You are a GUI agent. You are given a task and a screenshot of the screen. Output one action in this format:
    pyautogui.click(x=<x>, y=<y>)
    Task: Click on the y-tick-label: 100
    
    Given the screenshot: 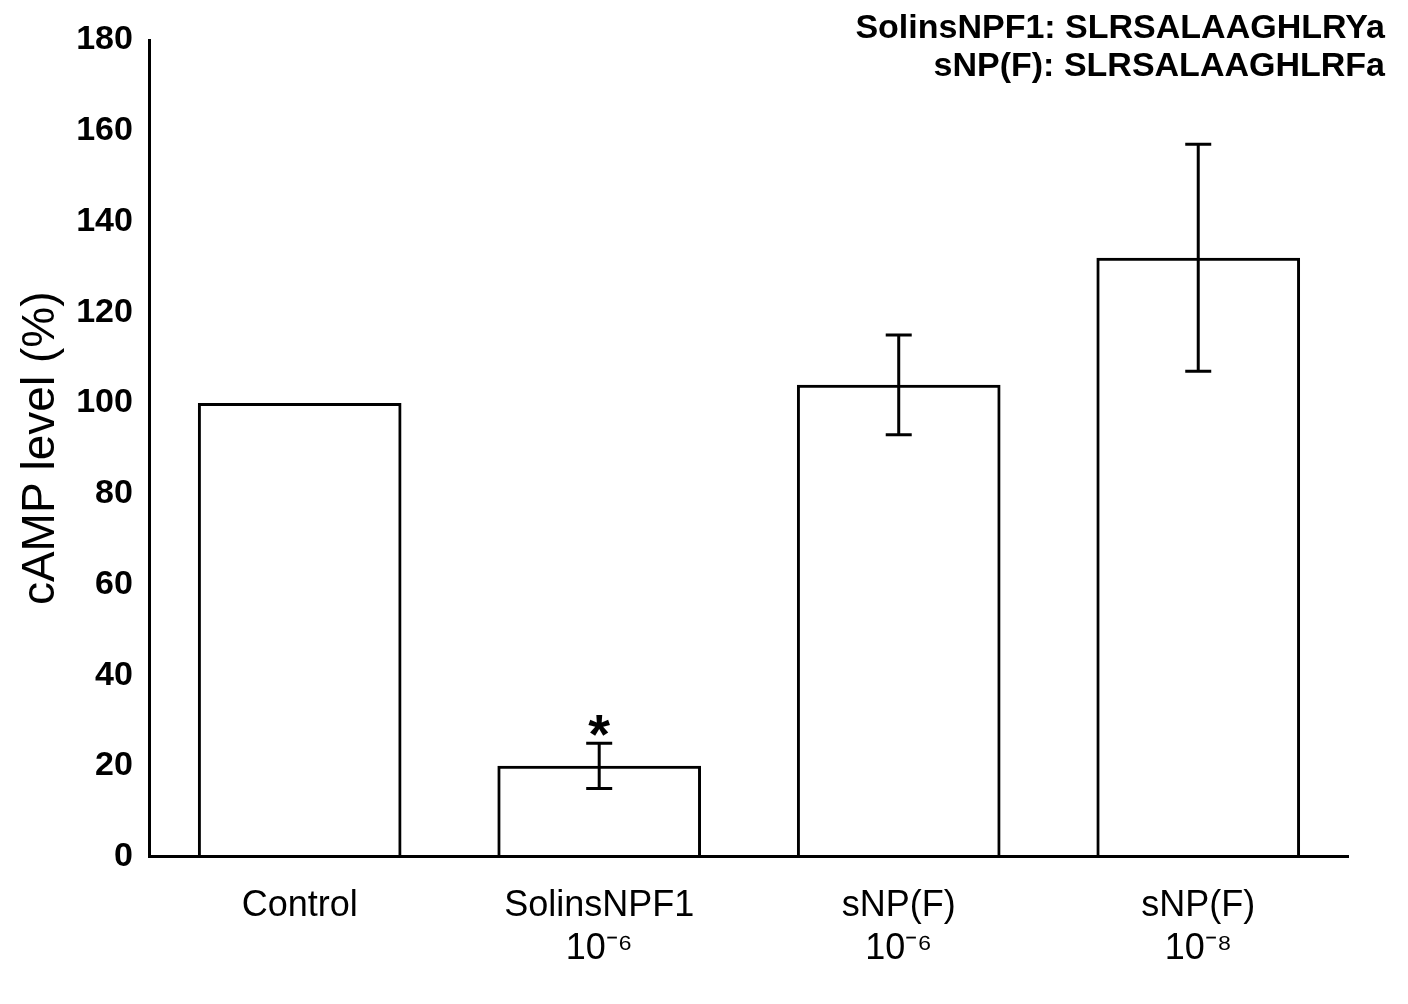 What is the action you would take?
    pyautogui.click(x=104, y=400)
    